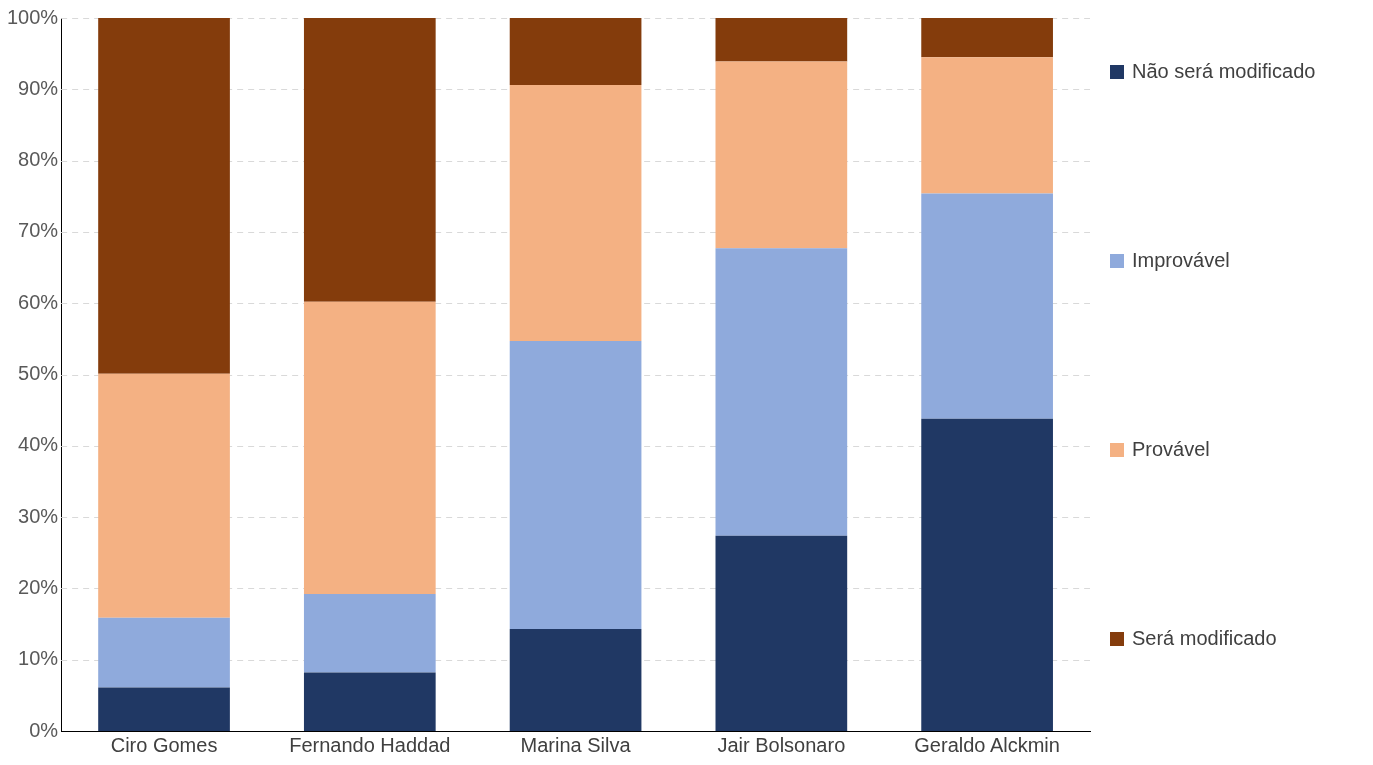  Describe the element at coordinates (38, 87) in the screenshot. I see `y-tick-label: 90%` at that location.